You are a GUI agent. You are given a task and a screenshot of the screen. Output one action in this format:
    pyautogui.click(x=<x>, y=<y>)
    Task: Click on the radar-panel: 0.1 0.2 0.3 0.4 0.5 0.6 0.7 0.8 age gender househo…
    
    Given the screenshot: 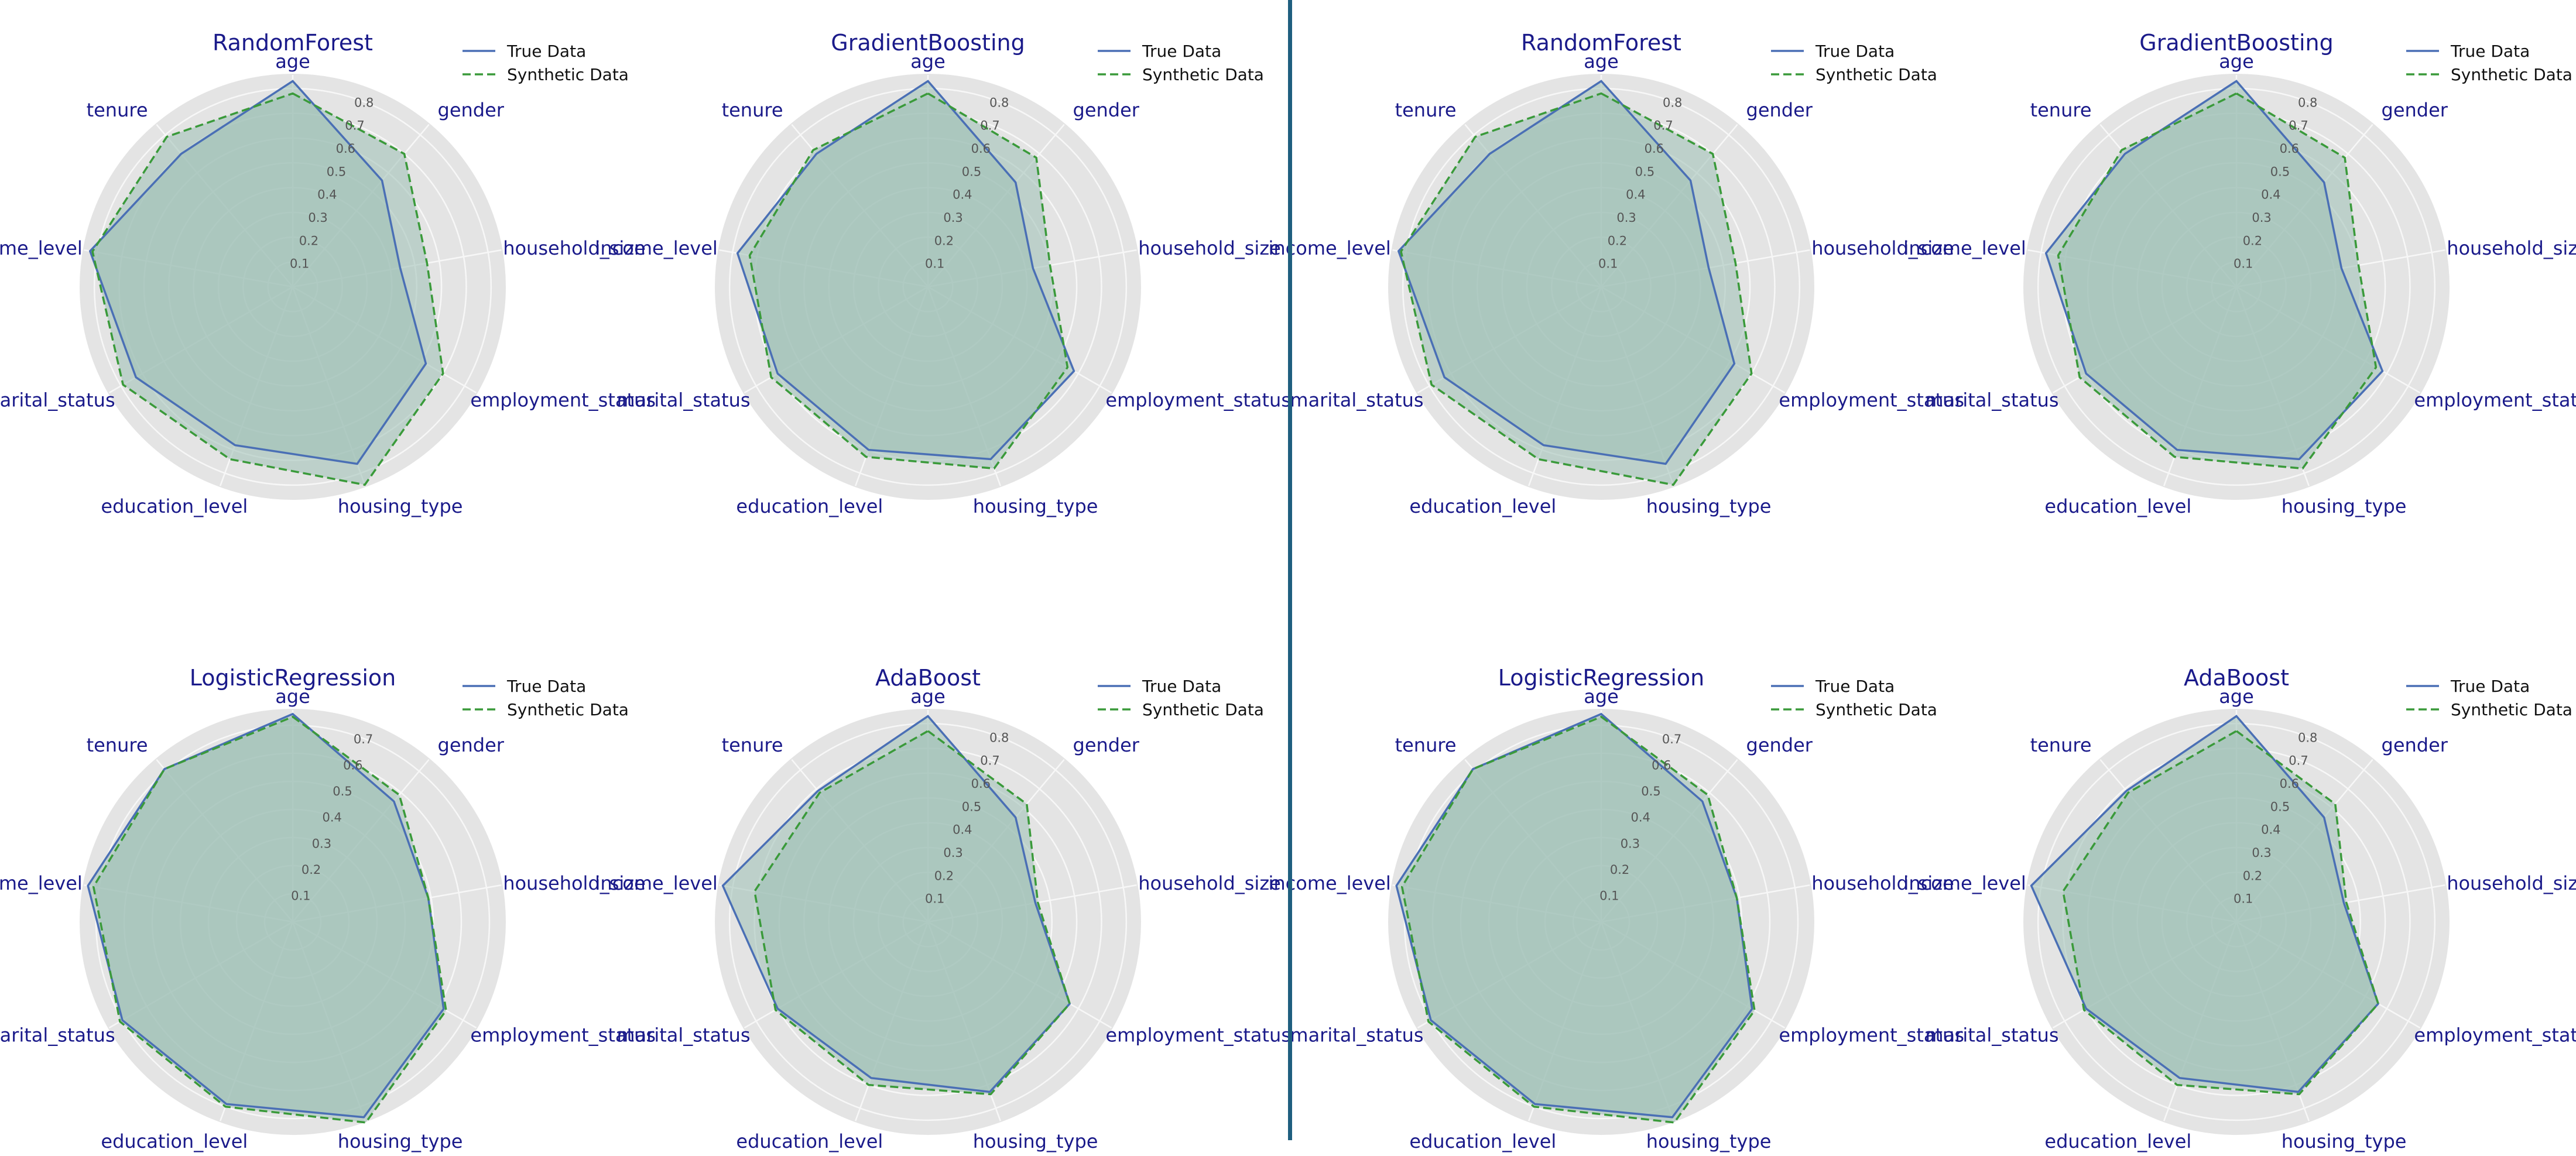 What is the action you would take?
    pyautogui.click(x=328, y=273)
    